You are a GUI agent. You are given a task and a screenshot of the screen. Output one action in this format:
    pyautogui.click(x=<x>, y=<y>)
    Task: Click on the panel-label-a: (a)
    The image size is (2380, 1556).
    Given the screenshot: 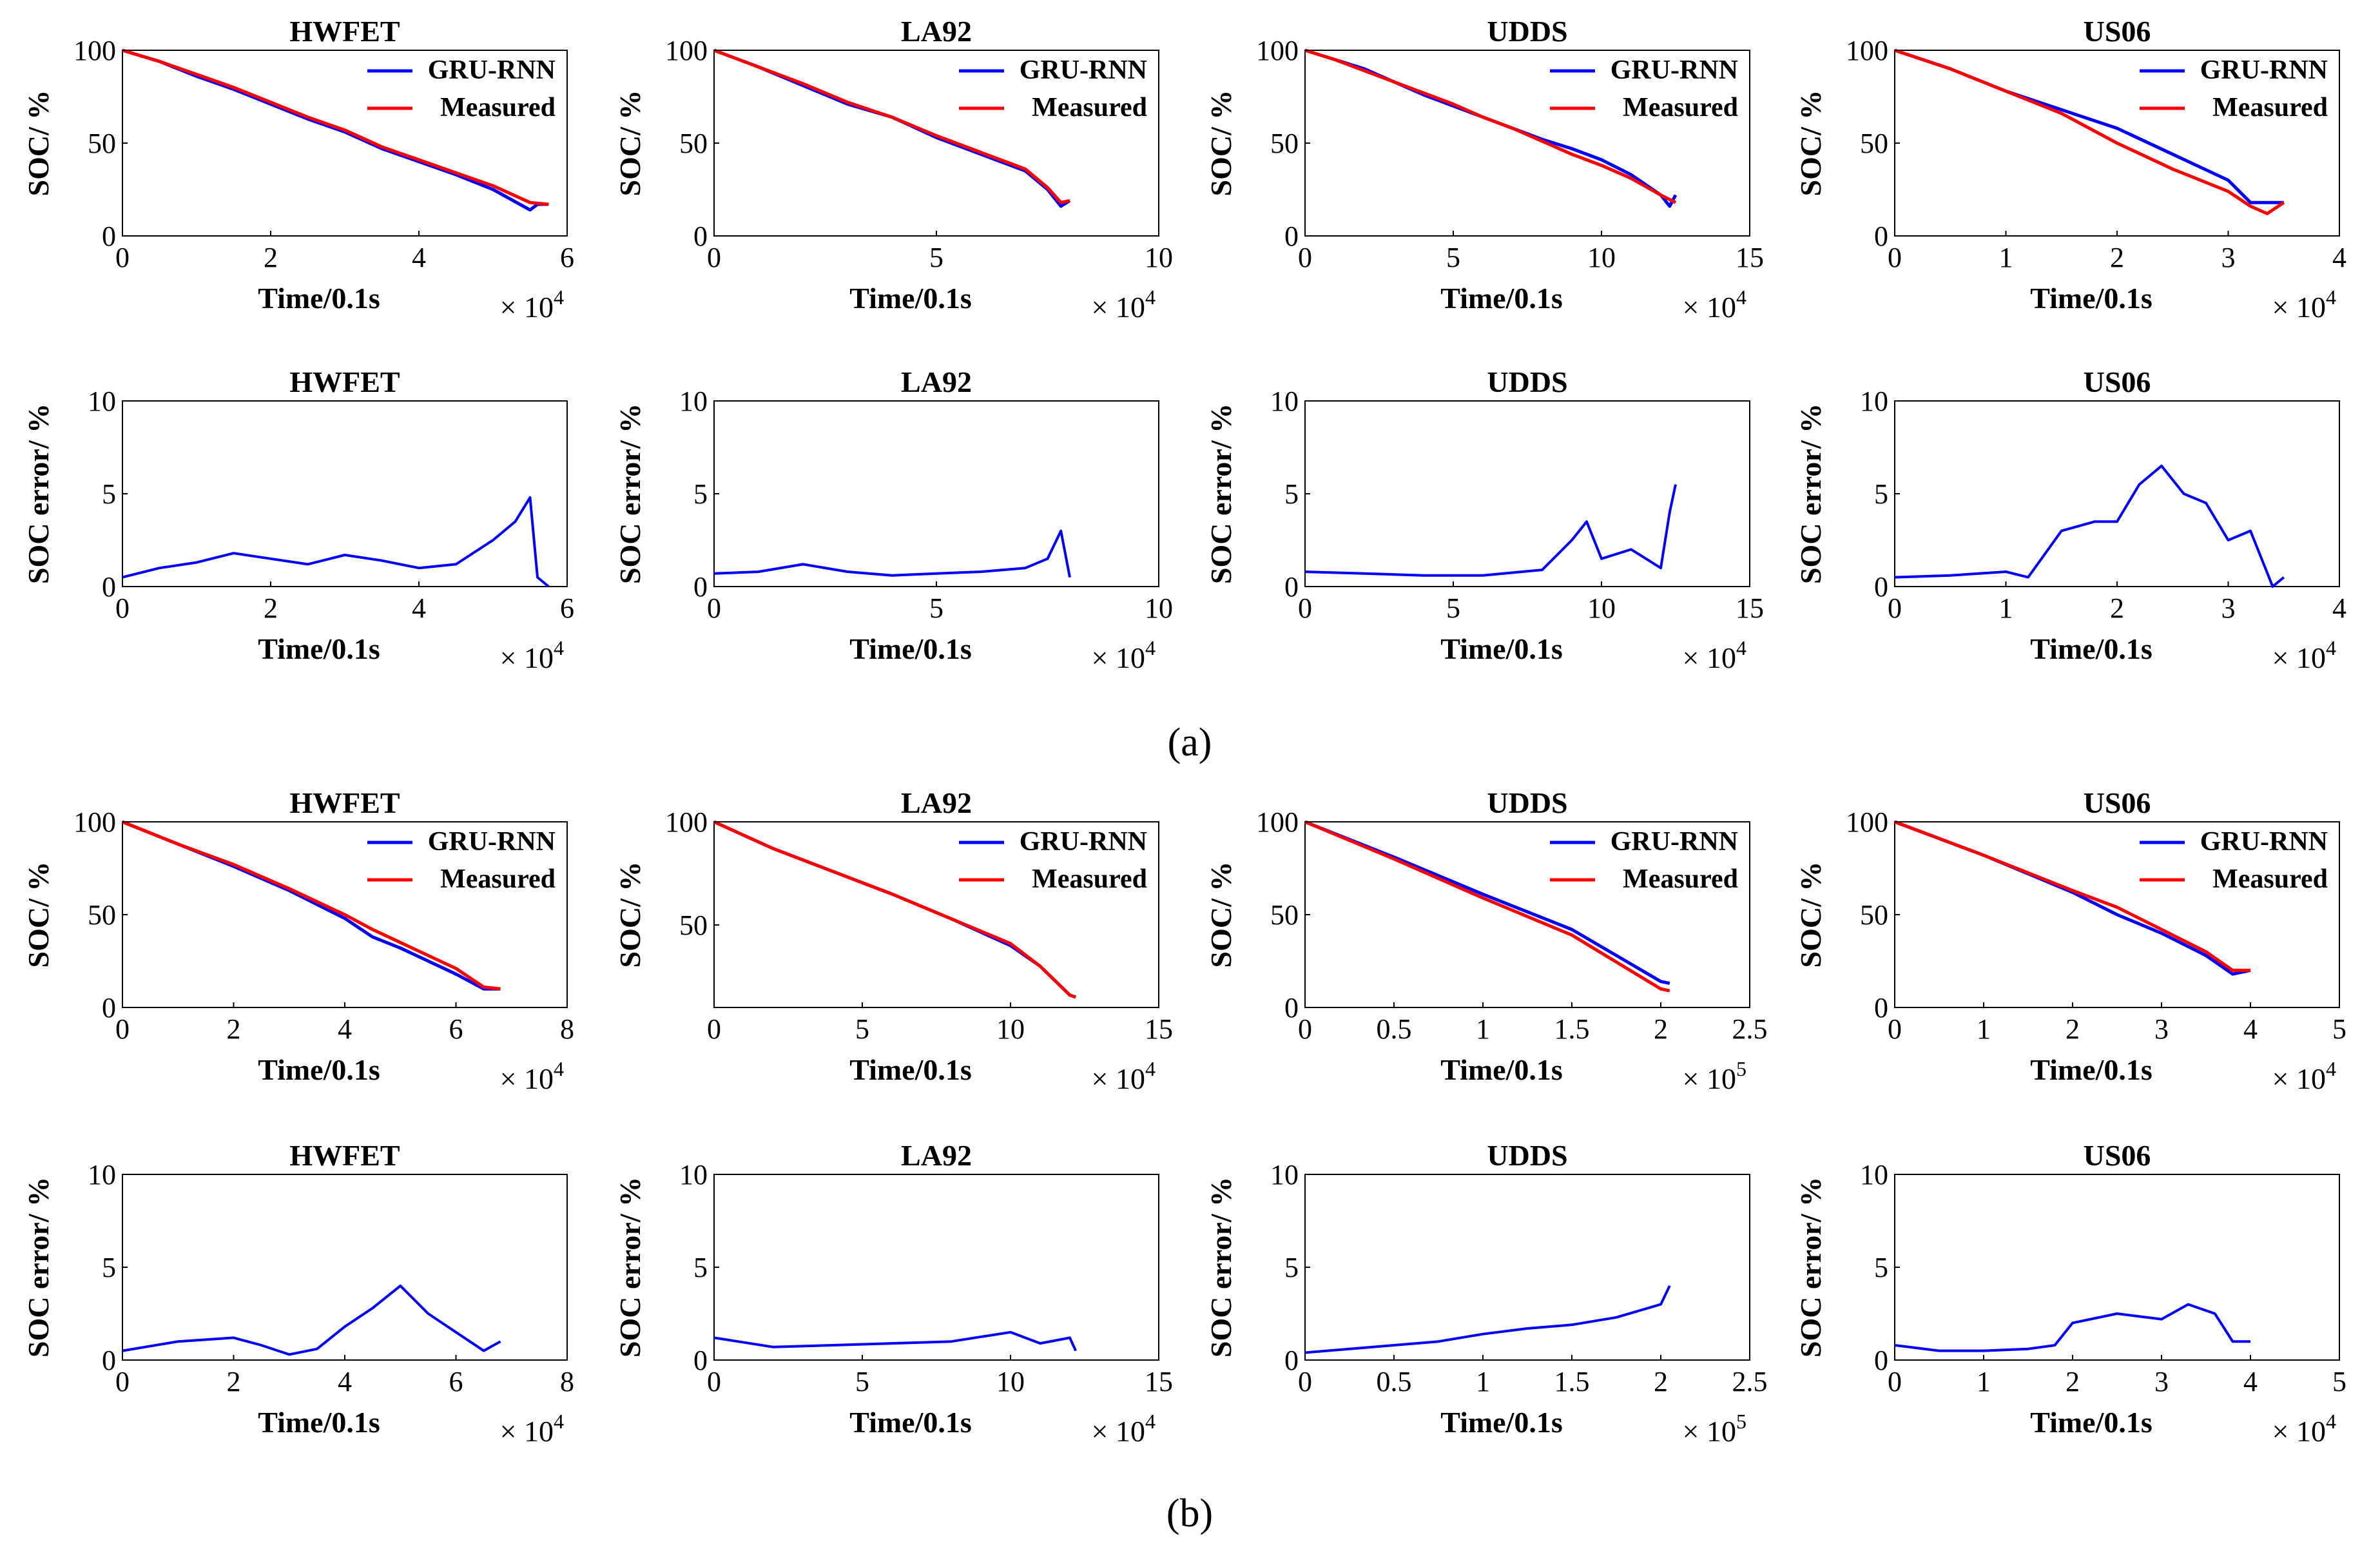 What is the action you would take?
    pyautogui.click(x=1190, y=742)
    